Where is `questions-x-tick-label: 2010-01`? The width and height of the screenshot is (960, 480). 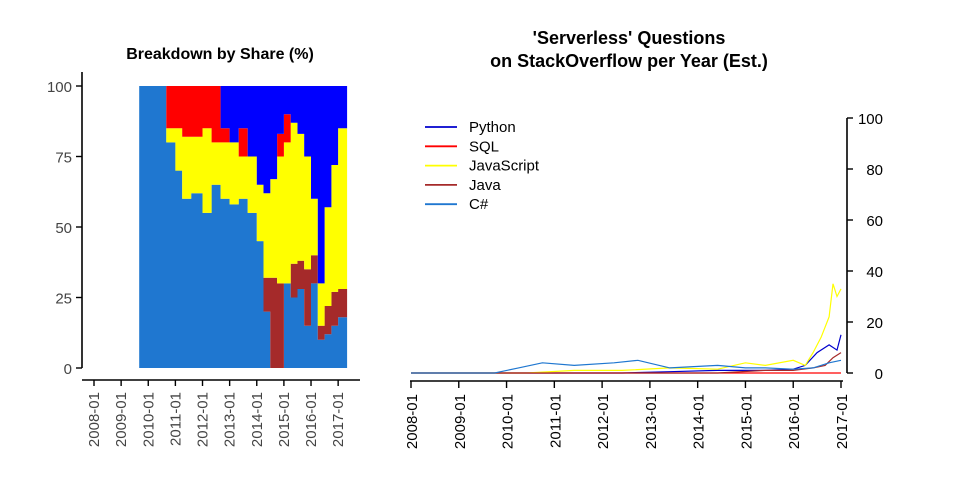
questions-x-tick-label: 2010-01 is located at coordinates (508, 421).